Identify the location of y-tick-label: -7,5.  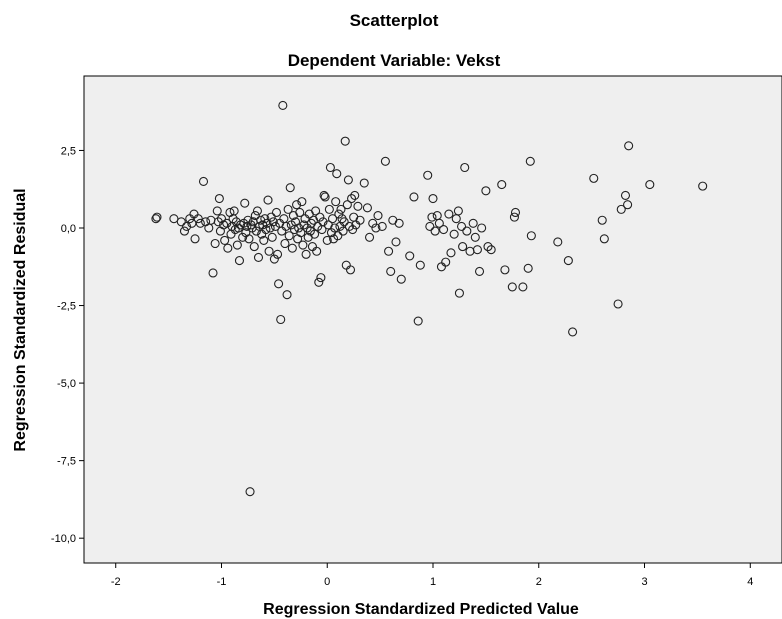
(66, 462).